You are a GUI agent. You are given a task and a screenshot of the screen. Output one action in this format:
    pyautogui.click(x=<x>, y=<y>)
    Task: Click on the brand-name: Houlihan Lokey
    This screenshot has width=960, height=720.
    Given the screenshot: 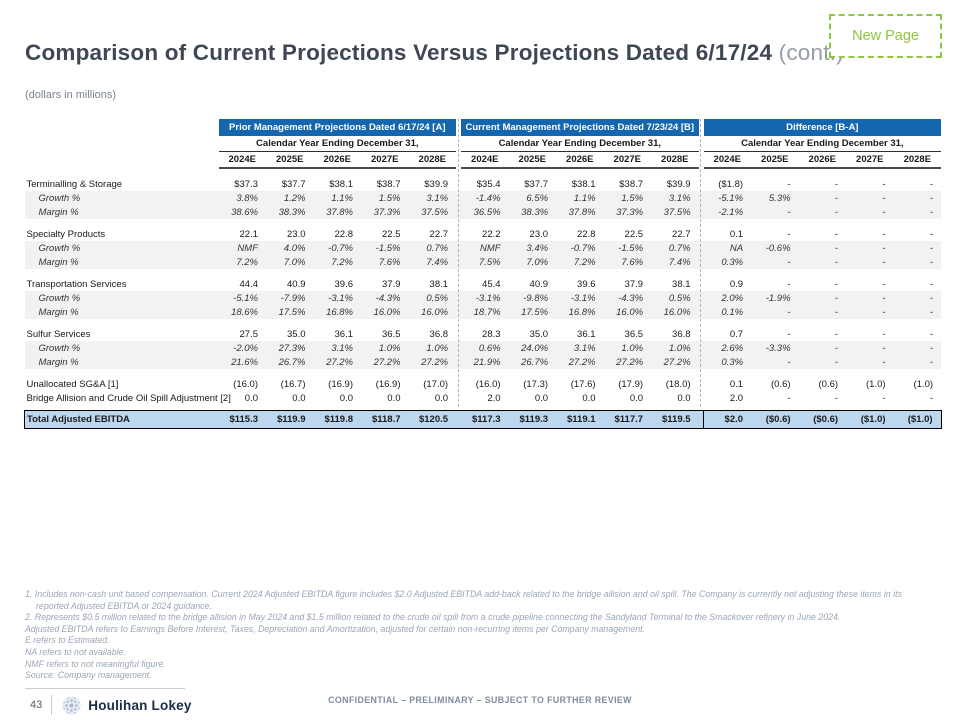 What is the action you would take?
    pyautogui.click(x=140, y=705)
    